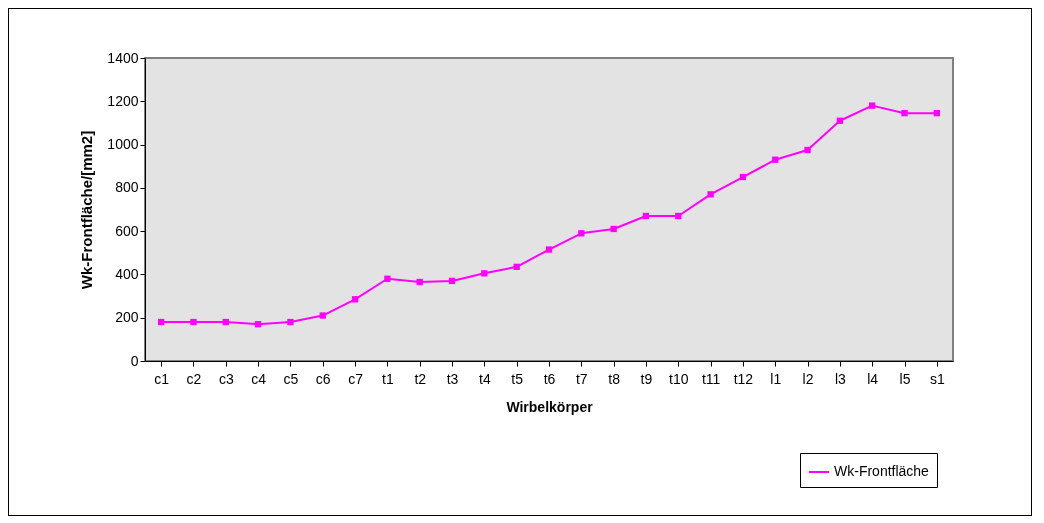 Image resolution: width=1044 pixels, height=523 pixels. I want to click on y-tick-label: 400, so click(127, 273).